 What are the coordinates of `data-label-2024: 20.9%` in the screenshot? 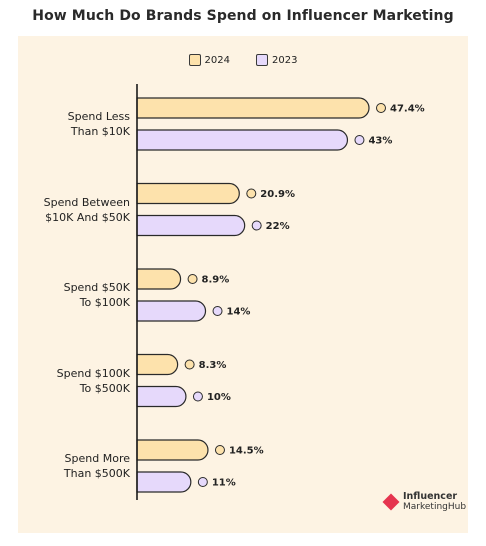 It's located at (277, 194).